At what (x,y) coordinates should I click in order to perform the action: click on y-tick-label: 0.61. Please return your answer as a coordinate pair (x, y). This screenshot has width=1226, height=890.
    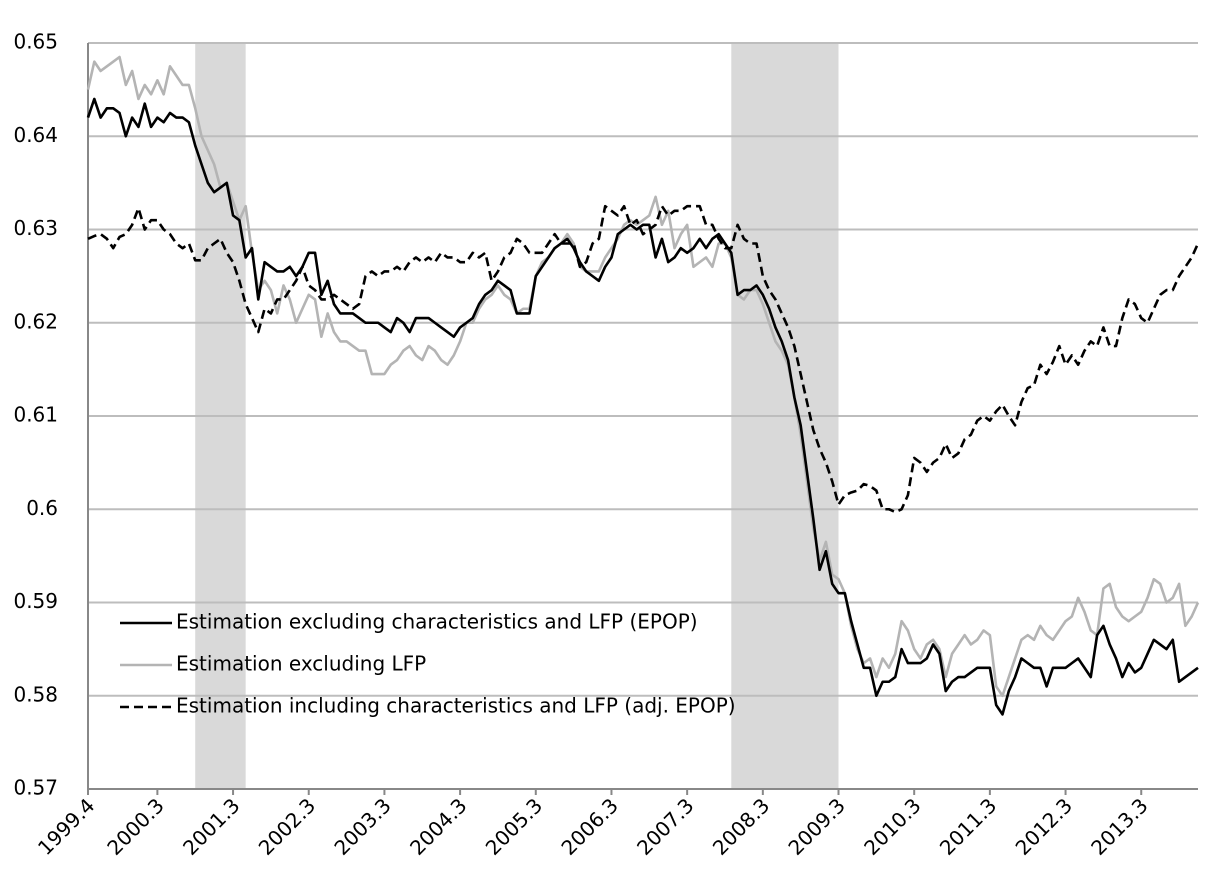
    Looking at the image, I should click on (35, 415).